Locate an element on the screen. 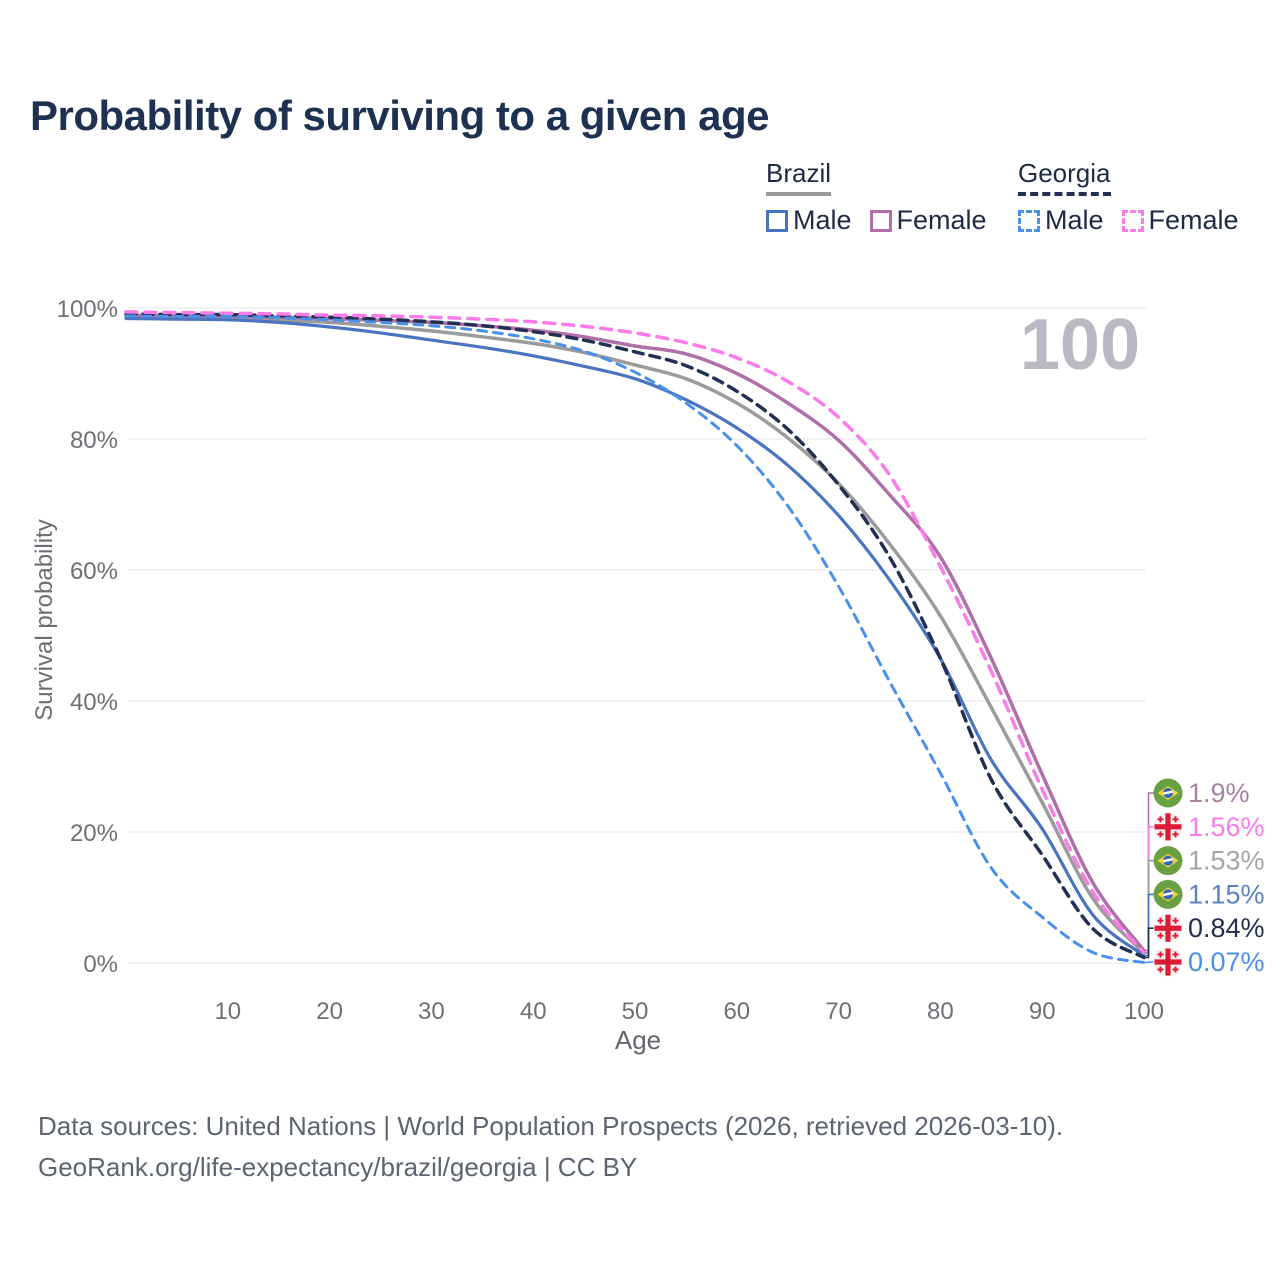 The image size is (1280, 1280). georgia-male-swatch-icon is located at coordinates (1029, 220).